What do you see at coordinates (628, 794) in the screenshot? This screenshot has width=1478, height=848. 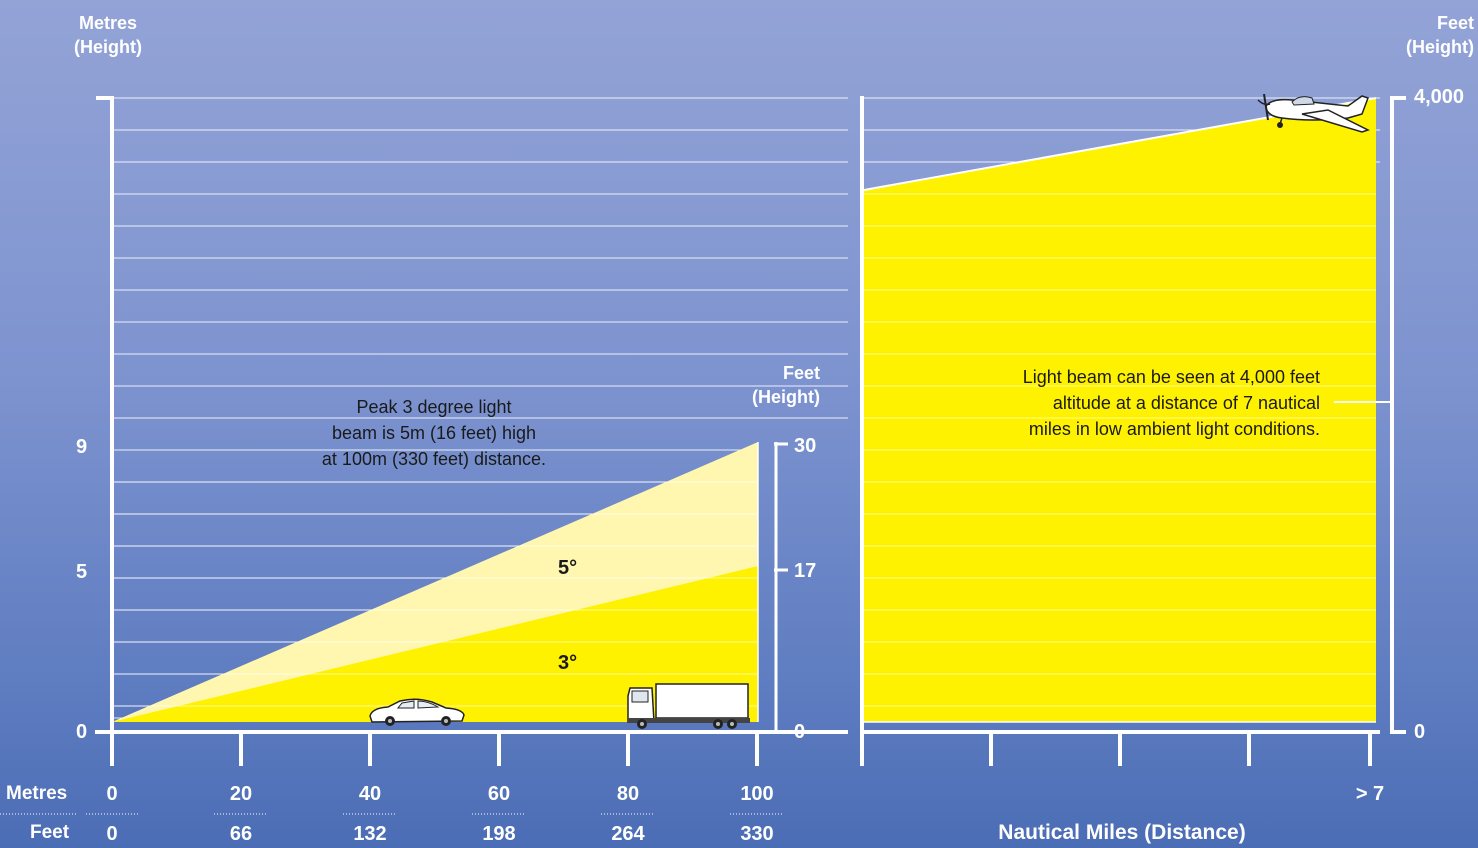 I see `x-metres-tick-80: 80` at bounding box center [628, 794].